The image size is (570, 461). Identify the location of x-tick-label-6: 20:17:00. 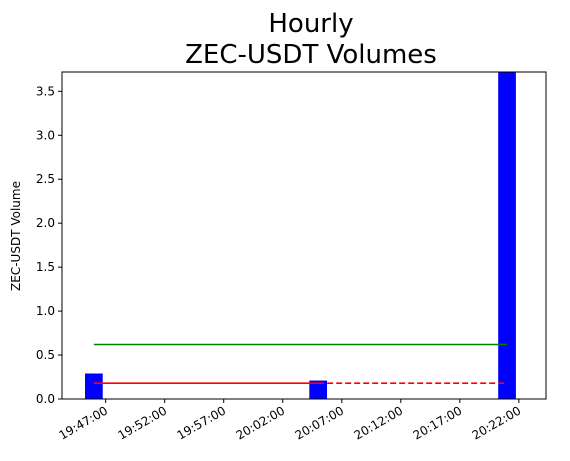
(438, 422).